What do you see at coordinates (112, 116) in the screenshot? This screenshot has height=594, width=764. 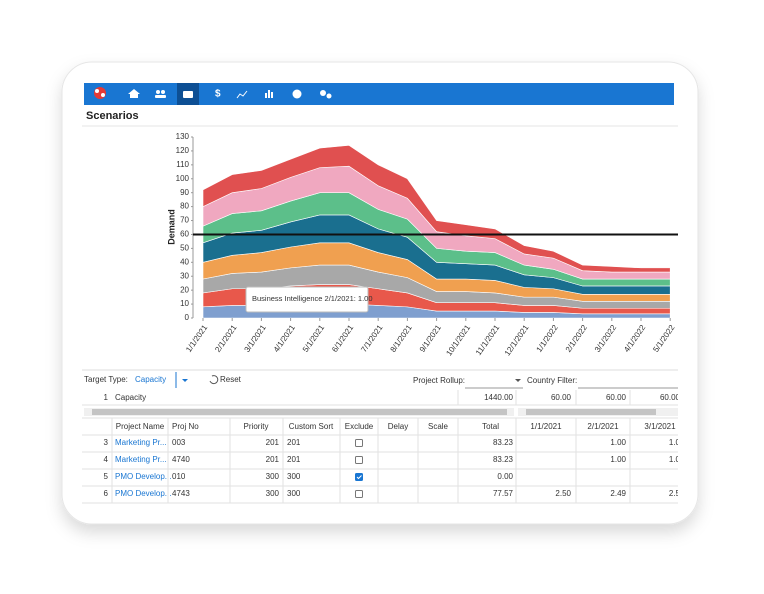 I see `page-title: Scenarios` at bounding box center [112, 116].